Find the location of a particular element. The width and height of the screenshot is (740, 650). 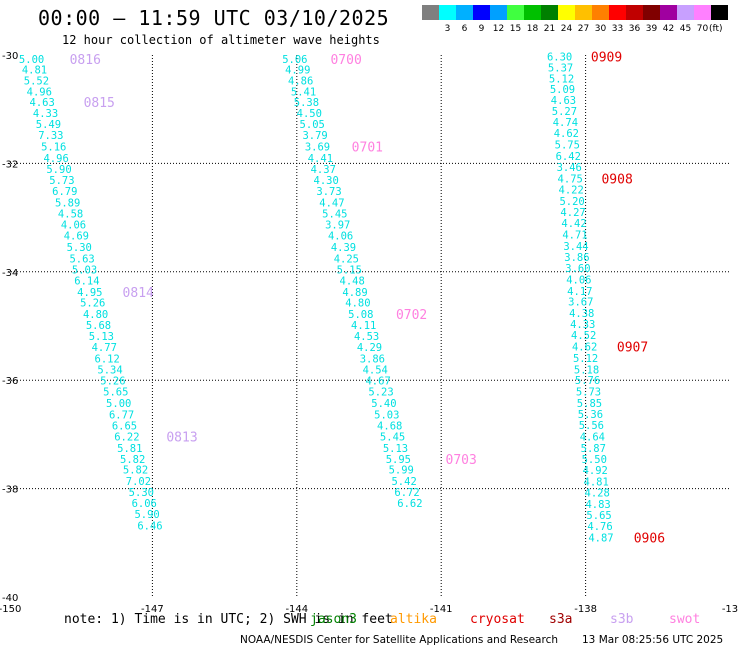

generated-timestamp: 13 Mar 08:25:56 UTC 2025 is located at coordinates (653, 640).